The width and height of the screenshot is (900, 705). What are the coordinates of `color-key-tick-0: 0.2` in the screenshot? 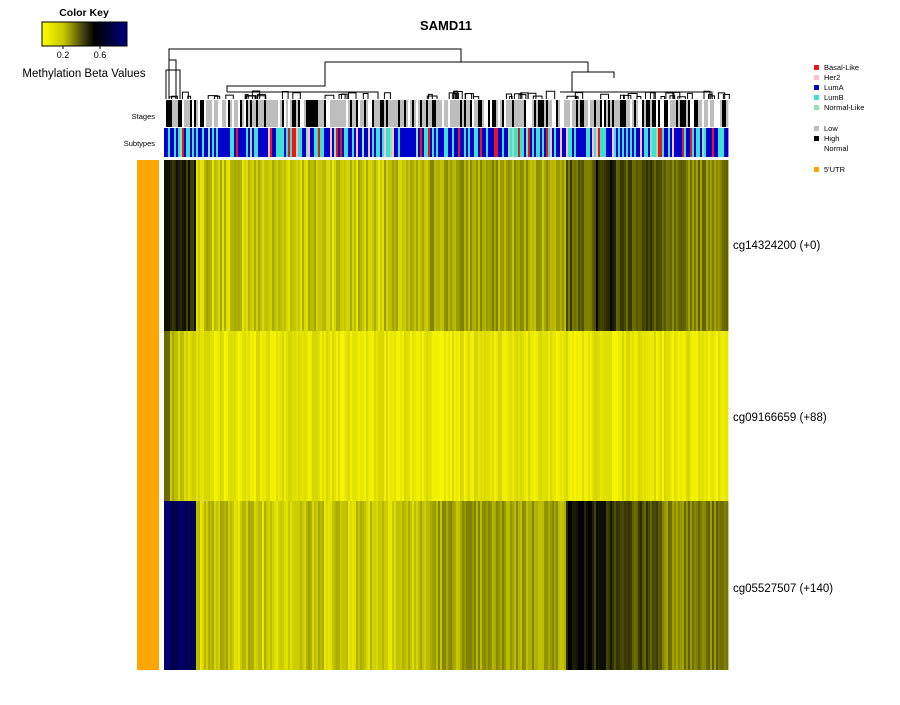 It's located at (63, 55).